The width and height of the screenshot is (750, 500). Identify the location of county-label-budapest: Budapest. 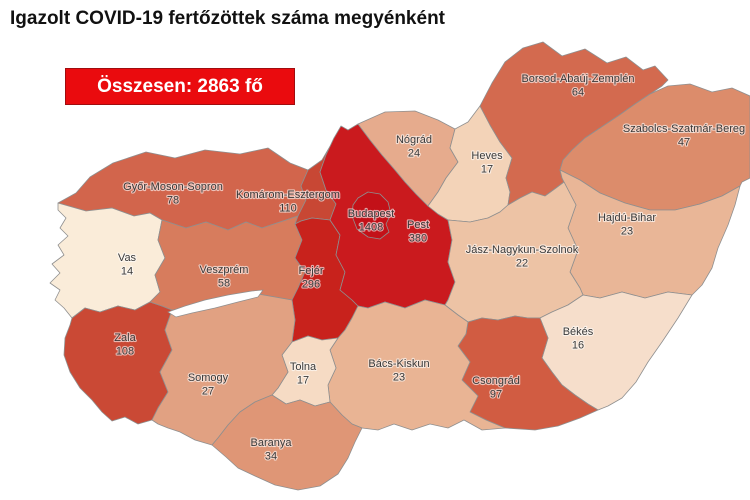
(371, 214).